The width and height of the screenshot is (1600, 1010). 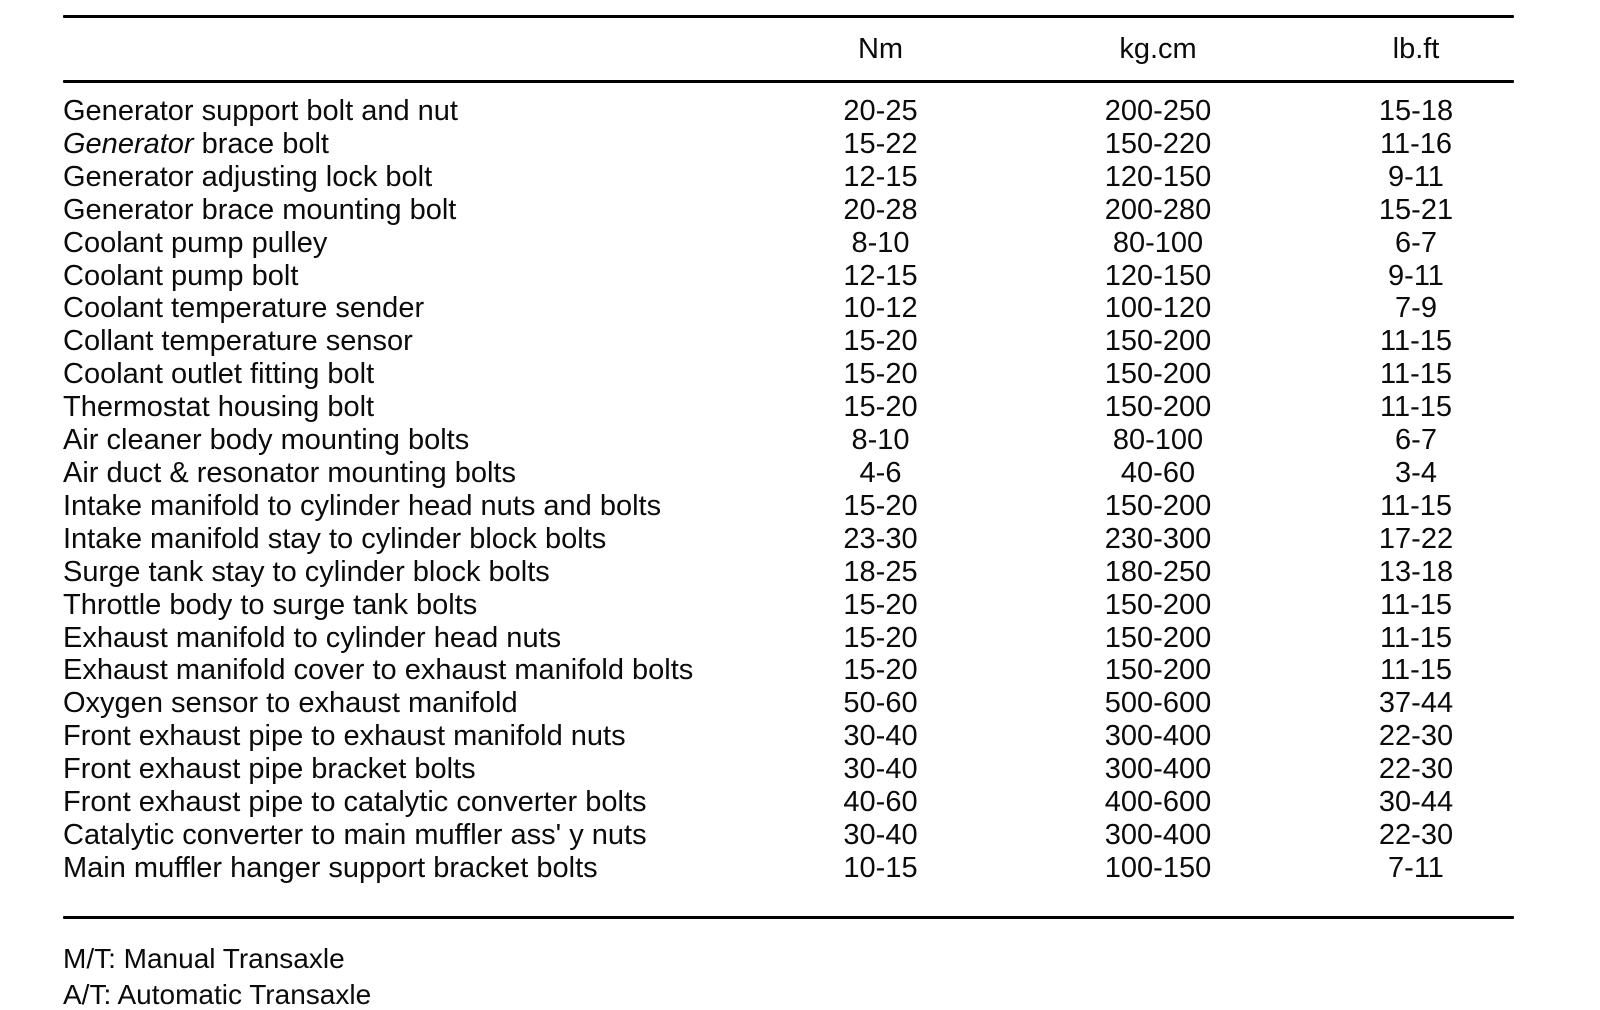 I want to click on column-header-kgcm: kg.cm, so click(x=1158, y=48).